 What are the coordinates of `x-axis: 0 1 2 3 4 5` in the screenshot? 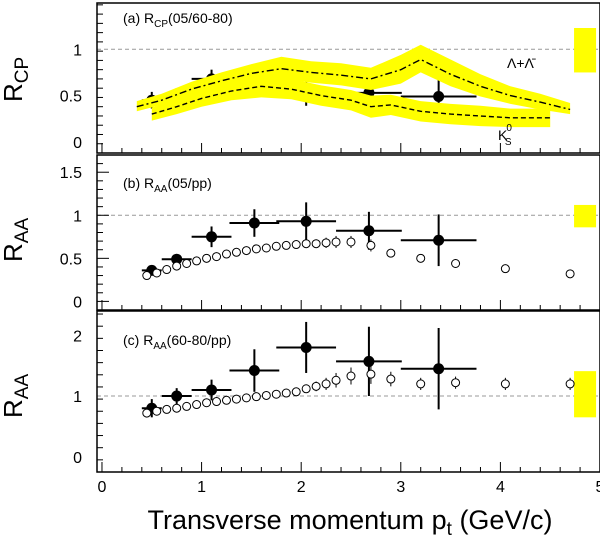 It's located at (349, 487).